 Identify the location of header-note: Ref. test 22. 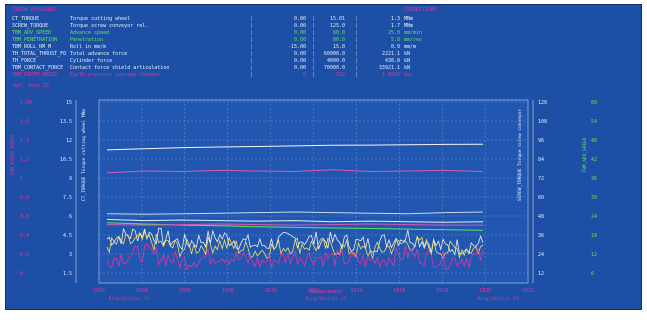
(31, 86).